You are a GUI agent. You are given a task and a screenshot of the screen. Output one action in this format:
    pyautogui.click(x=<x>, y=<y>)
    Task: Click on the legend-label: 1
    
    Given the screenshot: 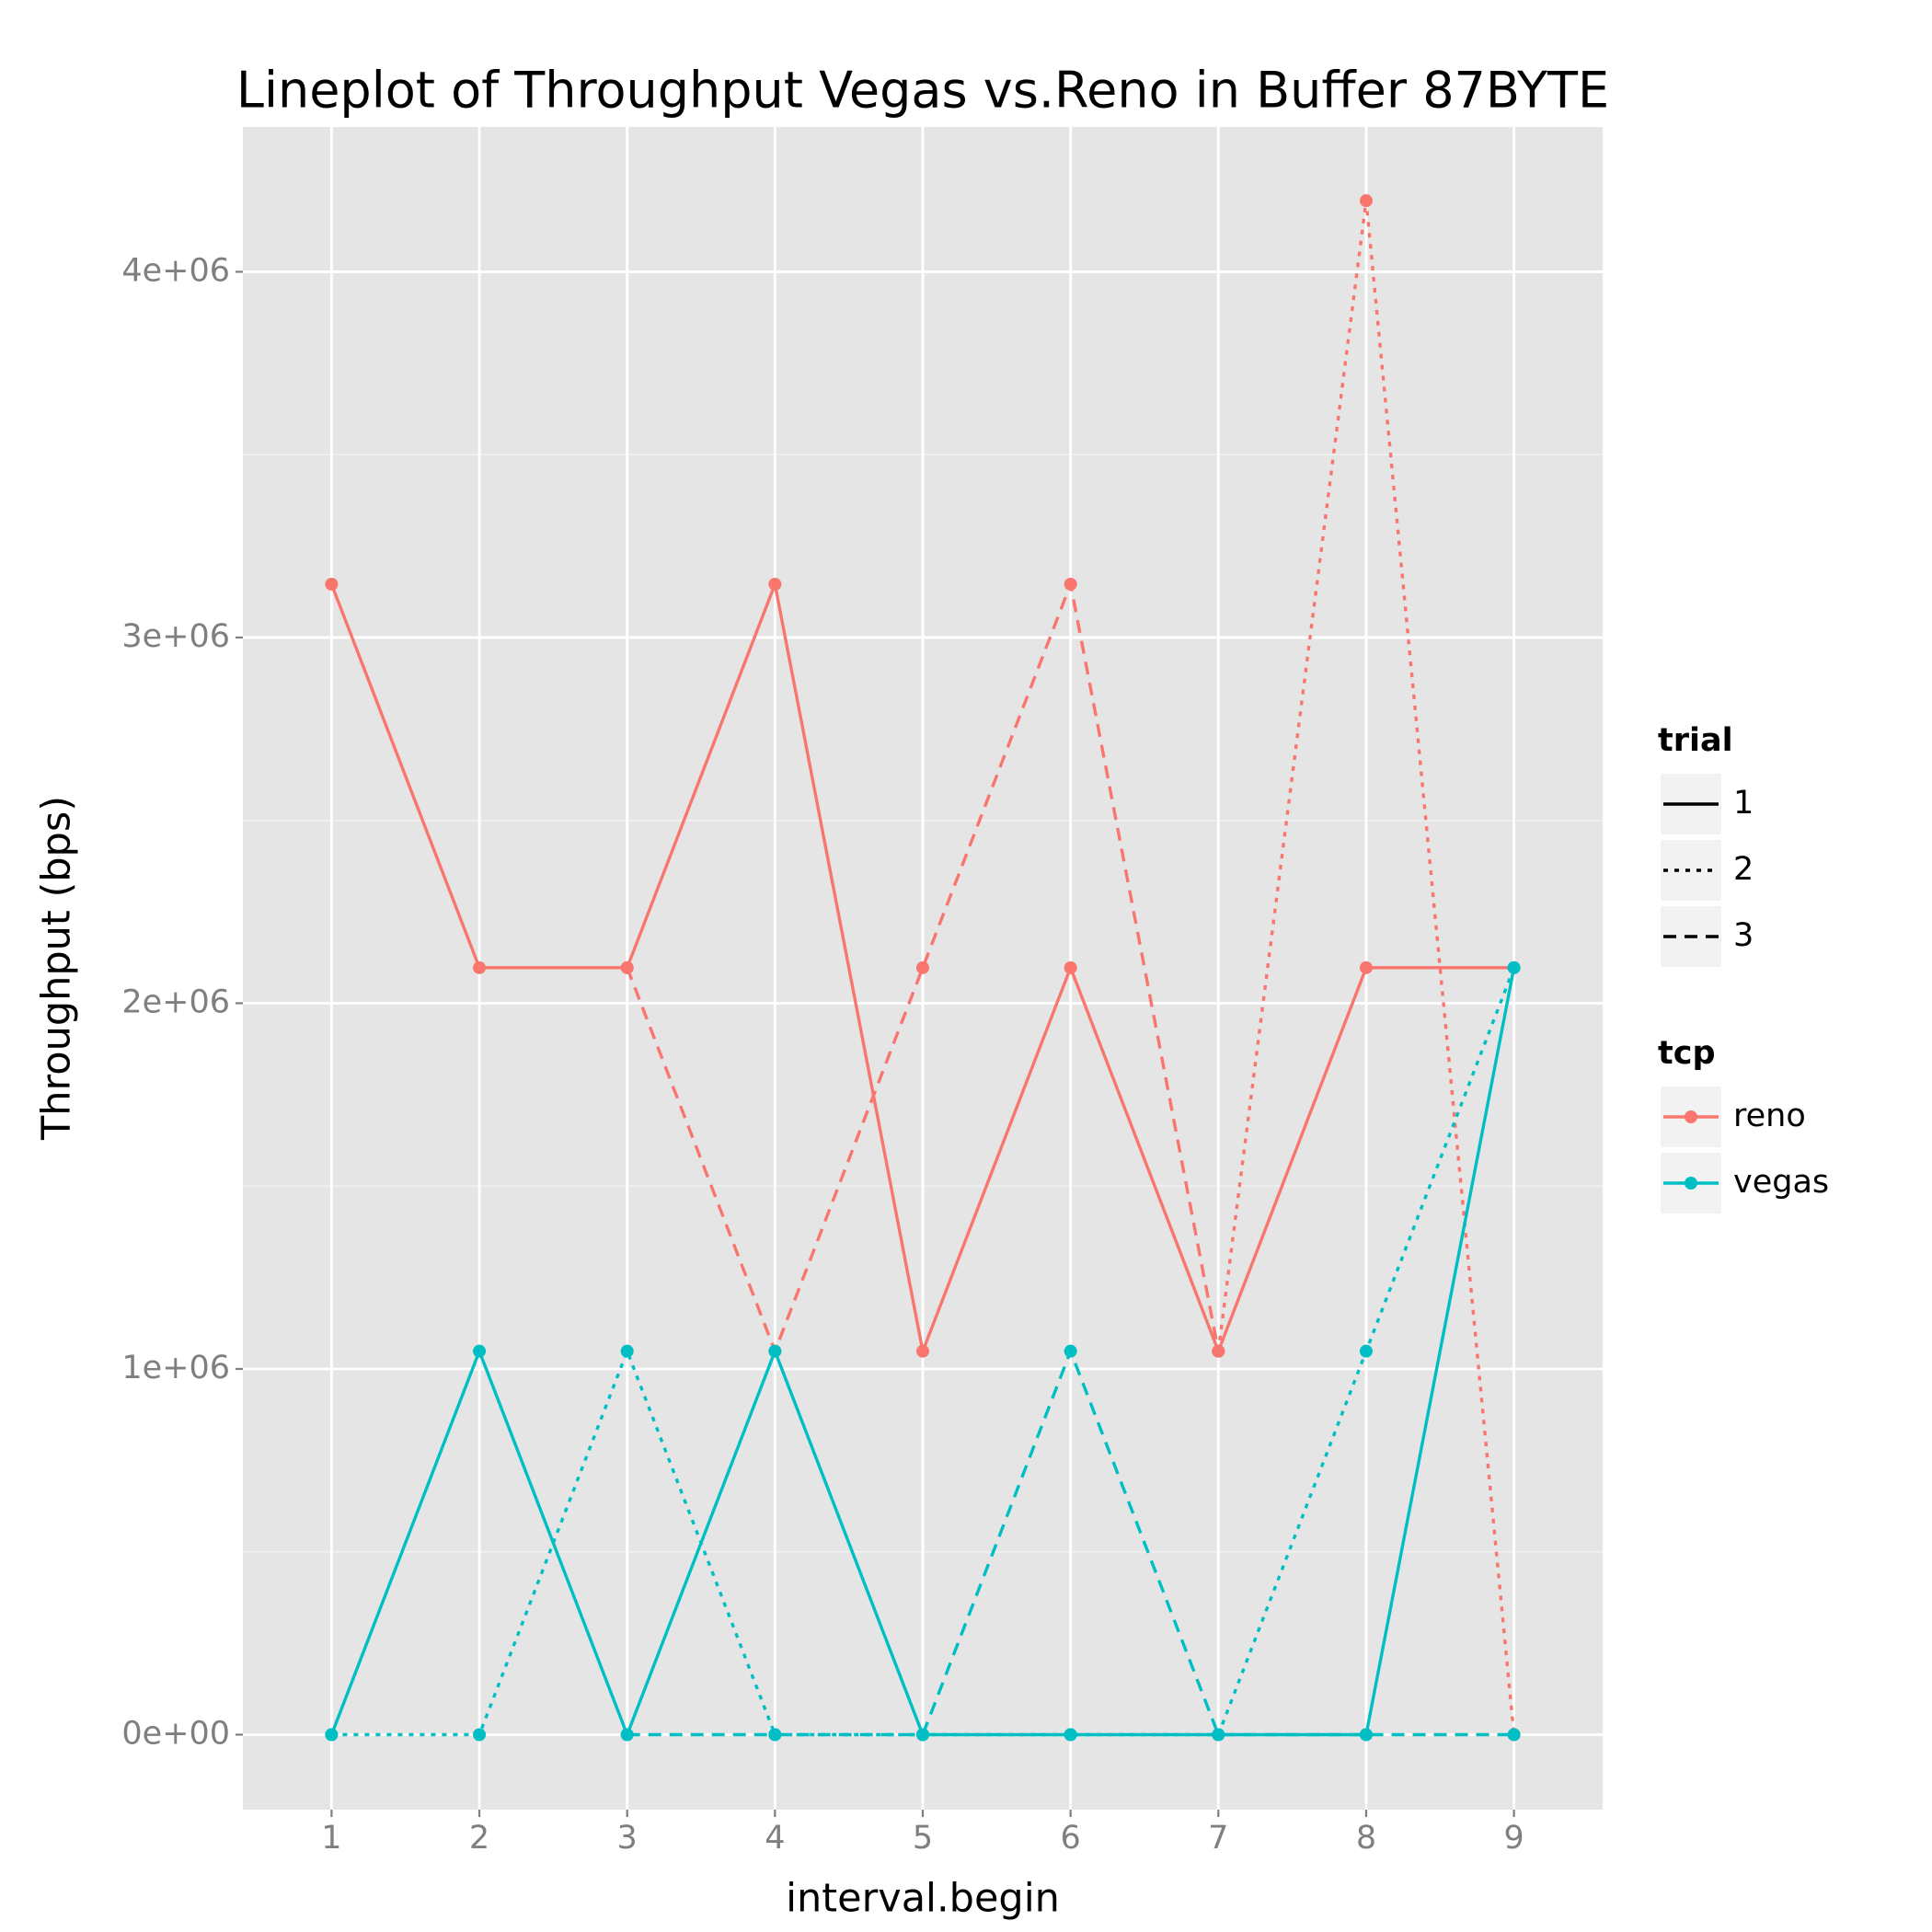 What is the action you would take?
    pyautogui.click(x=1743, y=803)
    